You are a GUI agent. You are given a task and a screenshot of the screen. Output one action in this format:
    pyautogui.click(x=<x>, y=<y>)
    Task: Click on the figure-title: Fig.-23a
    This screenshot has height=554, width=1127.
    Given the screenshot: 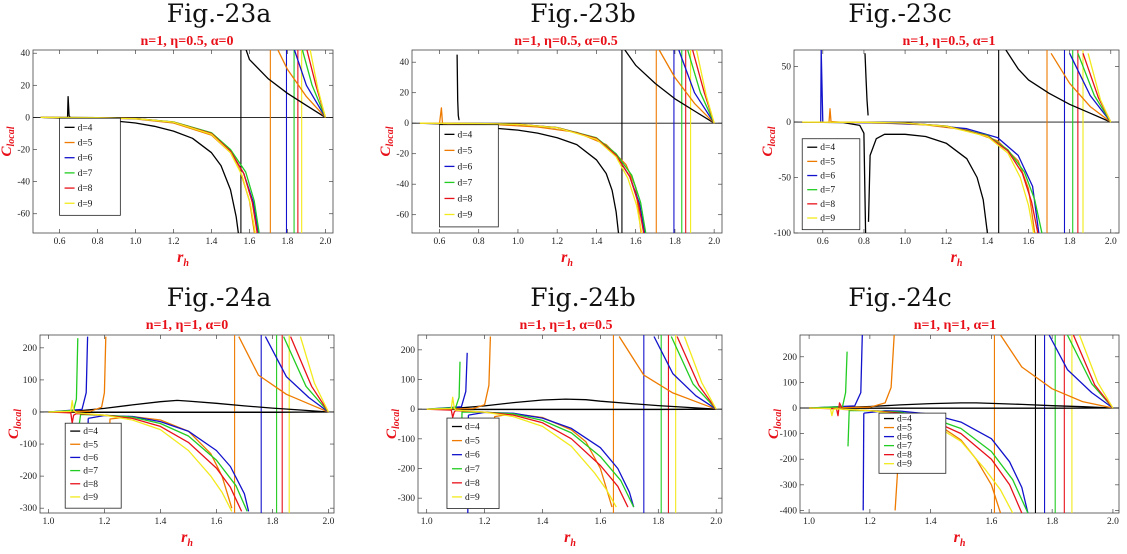 What is the action you would take?
    pyautogui.click(x=219, y=14)
    